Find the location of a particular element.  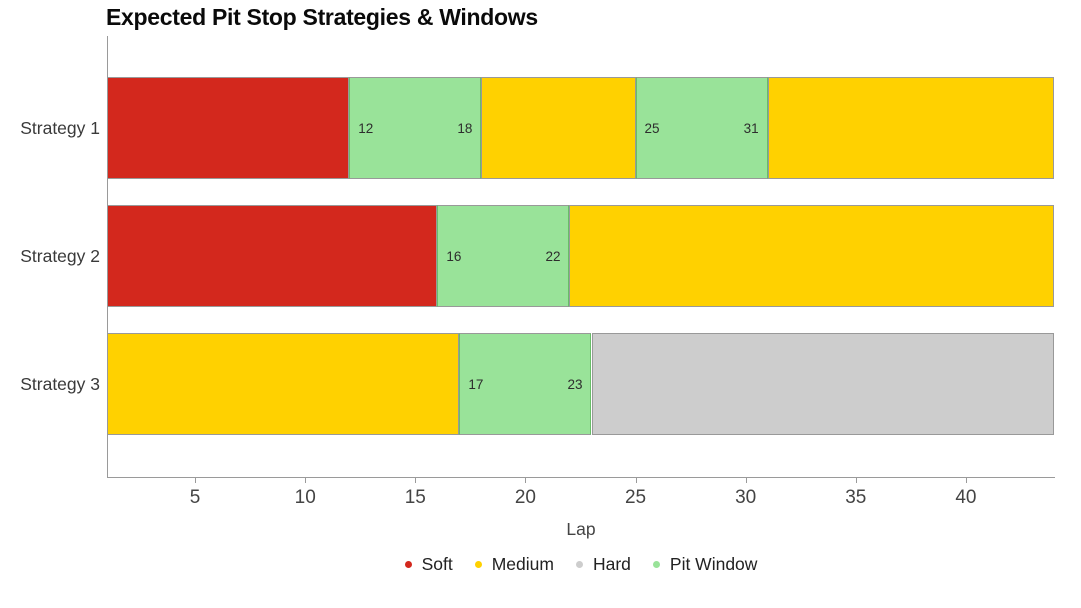

y-axis-label-strategy-2: Strategy 2 is located at coordinates (60, 255).